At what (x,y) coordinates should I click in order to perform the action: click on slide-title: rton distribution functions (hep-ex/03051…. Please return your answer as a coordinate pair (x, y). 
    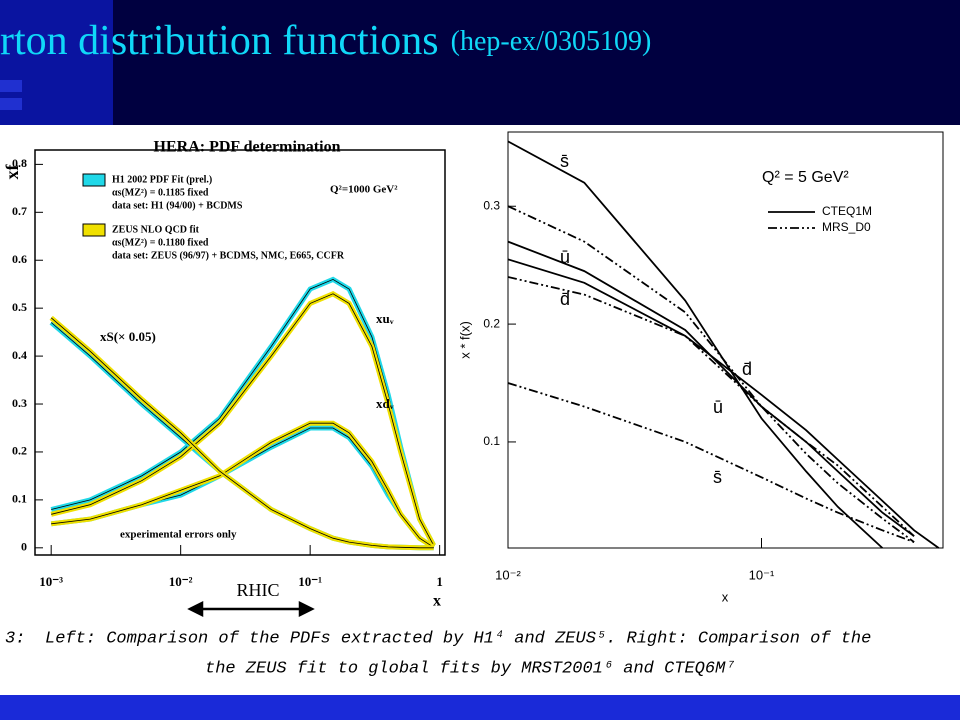
    Looking at the image, I should click on (325, 41).